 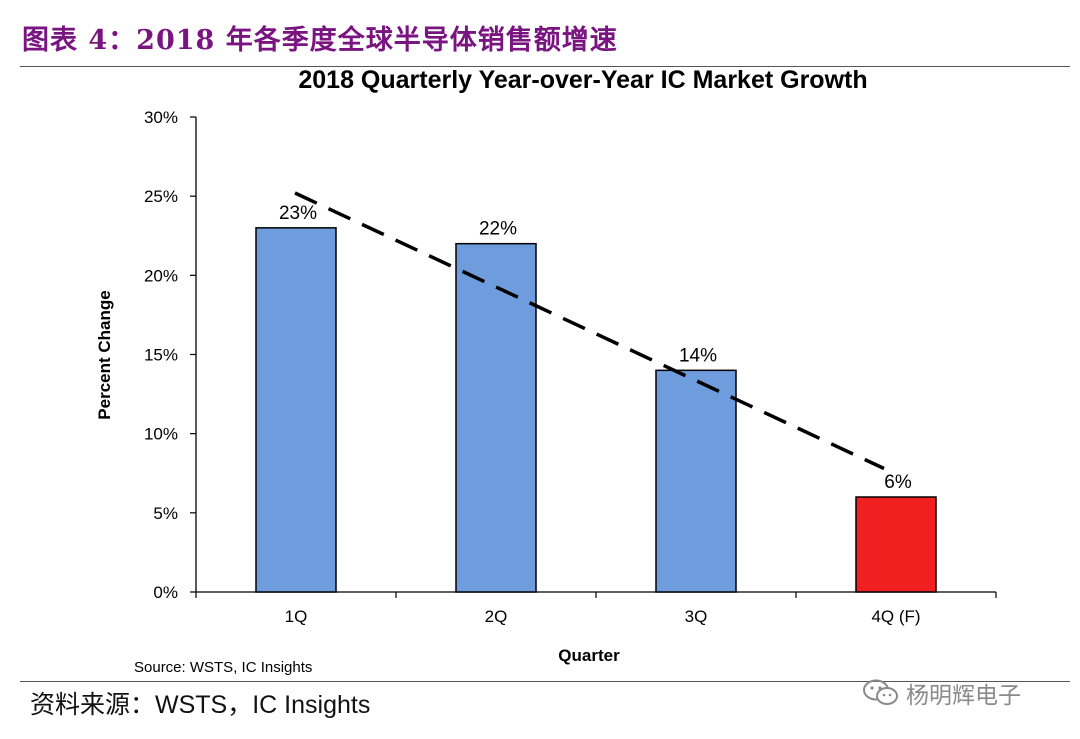 I want to click on y-tick-label: 5%, so click(x=165, y=513).